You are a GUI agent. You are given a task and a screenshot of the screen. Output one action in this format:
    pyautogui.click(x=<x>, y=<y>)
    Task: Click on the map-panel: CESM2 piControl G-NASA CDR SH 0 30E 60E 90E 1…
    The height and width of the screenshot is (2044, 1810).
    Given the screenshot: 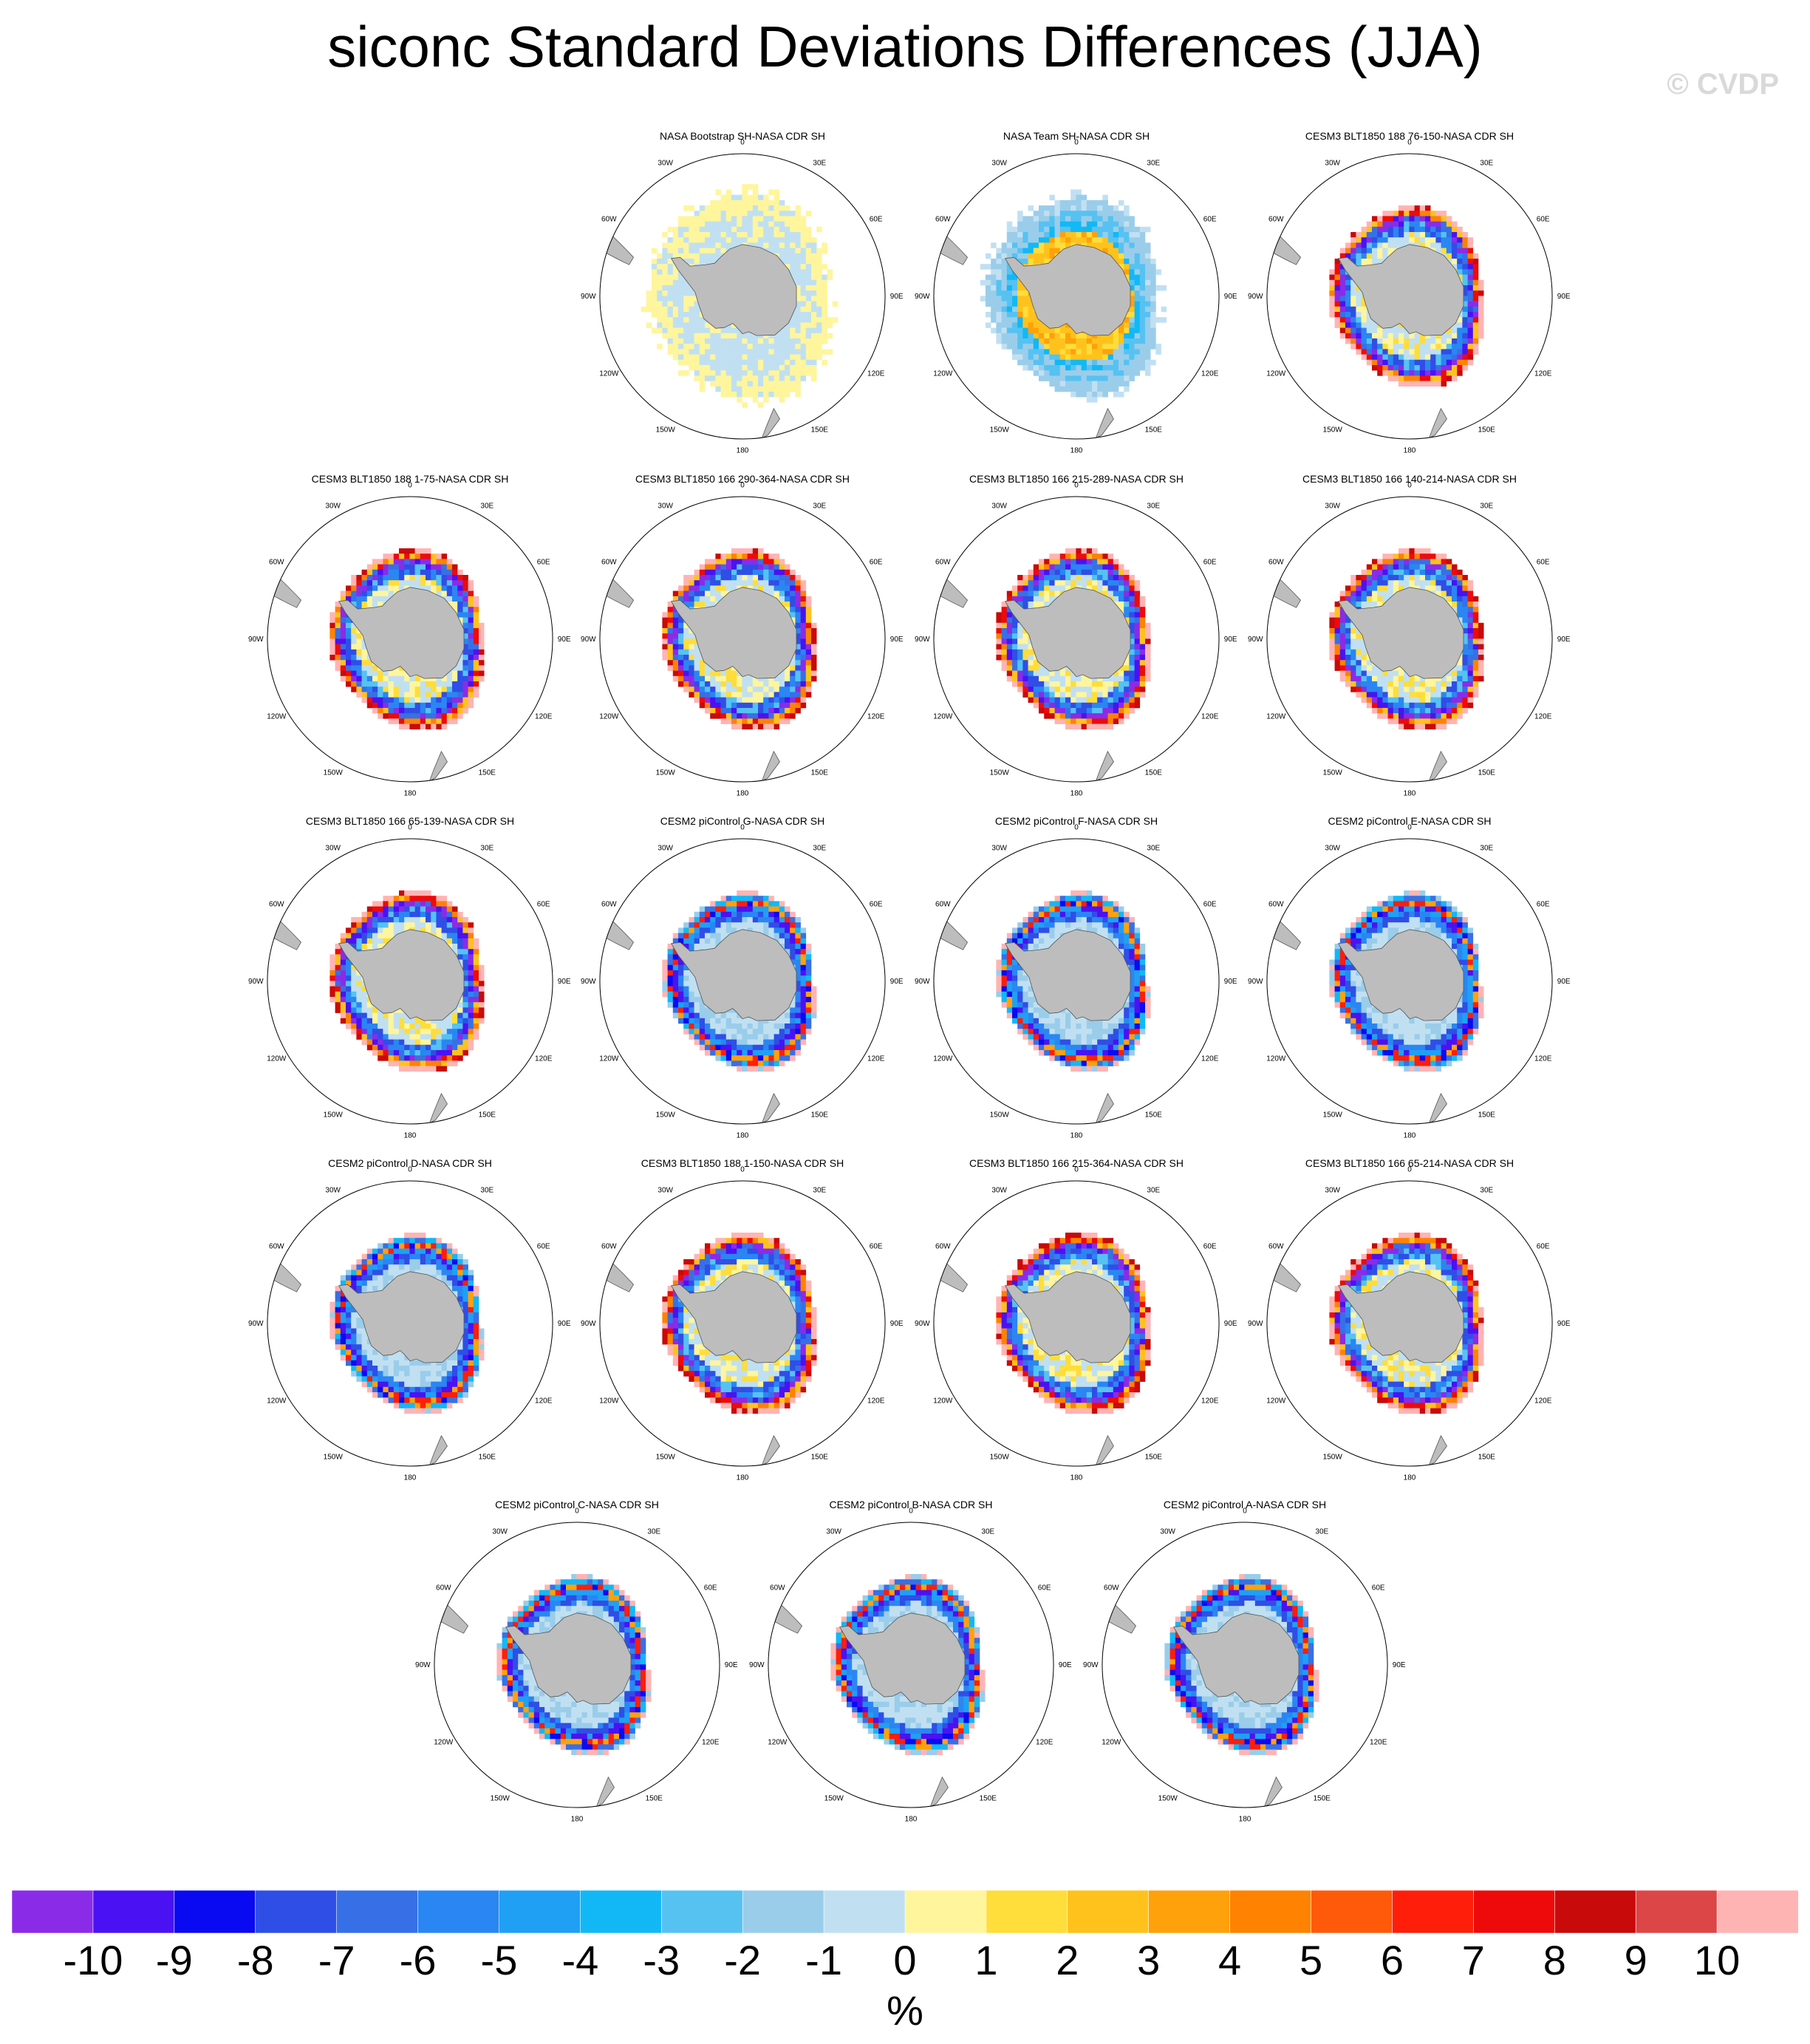 What is the action you would take?
    pyautogui.click(x=742, y=978)
    